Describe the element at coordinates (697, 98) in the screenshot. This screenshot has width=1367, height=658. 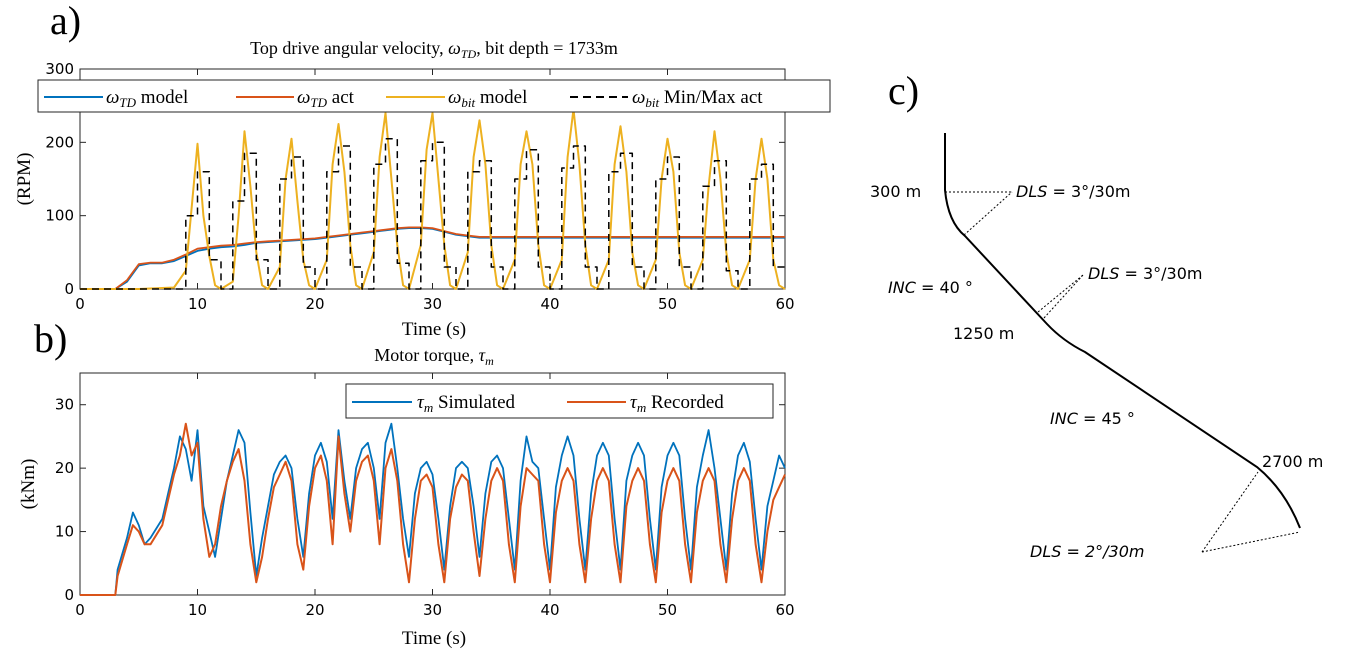
I see `legend-label-a-4: ωbit Min/Max act` at that location.